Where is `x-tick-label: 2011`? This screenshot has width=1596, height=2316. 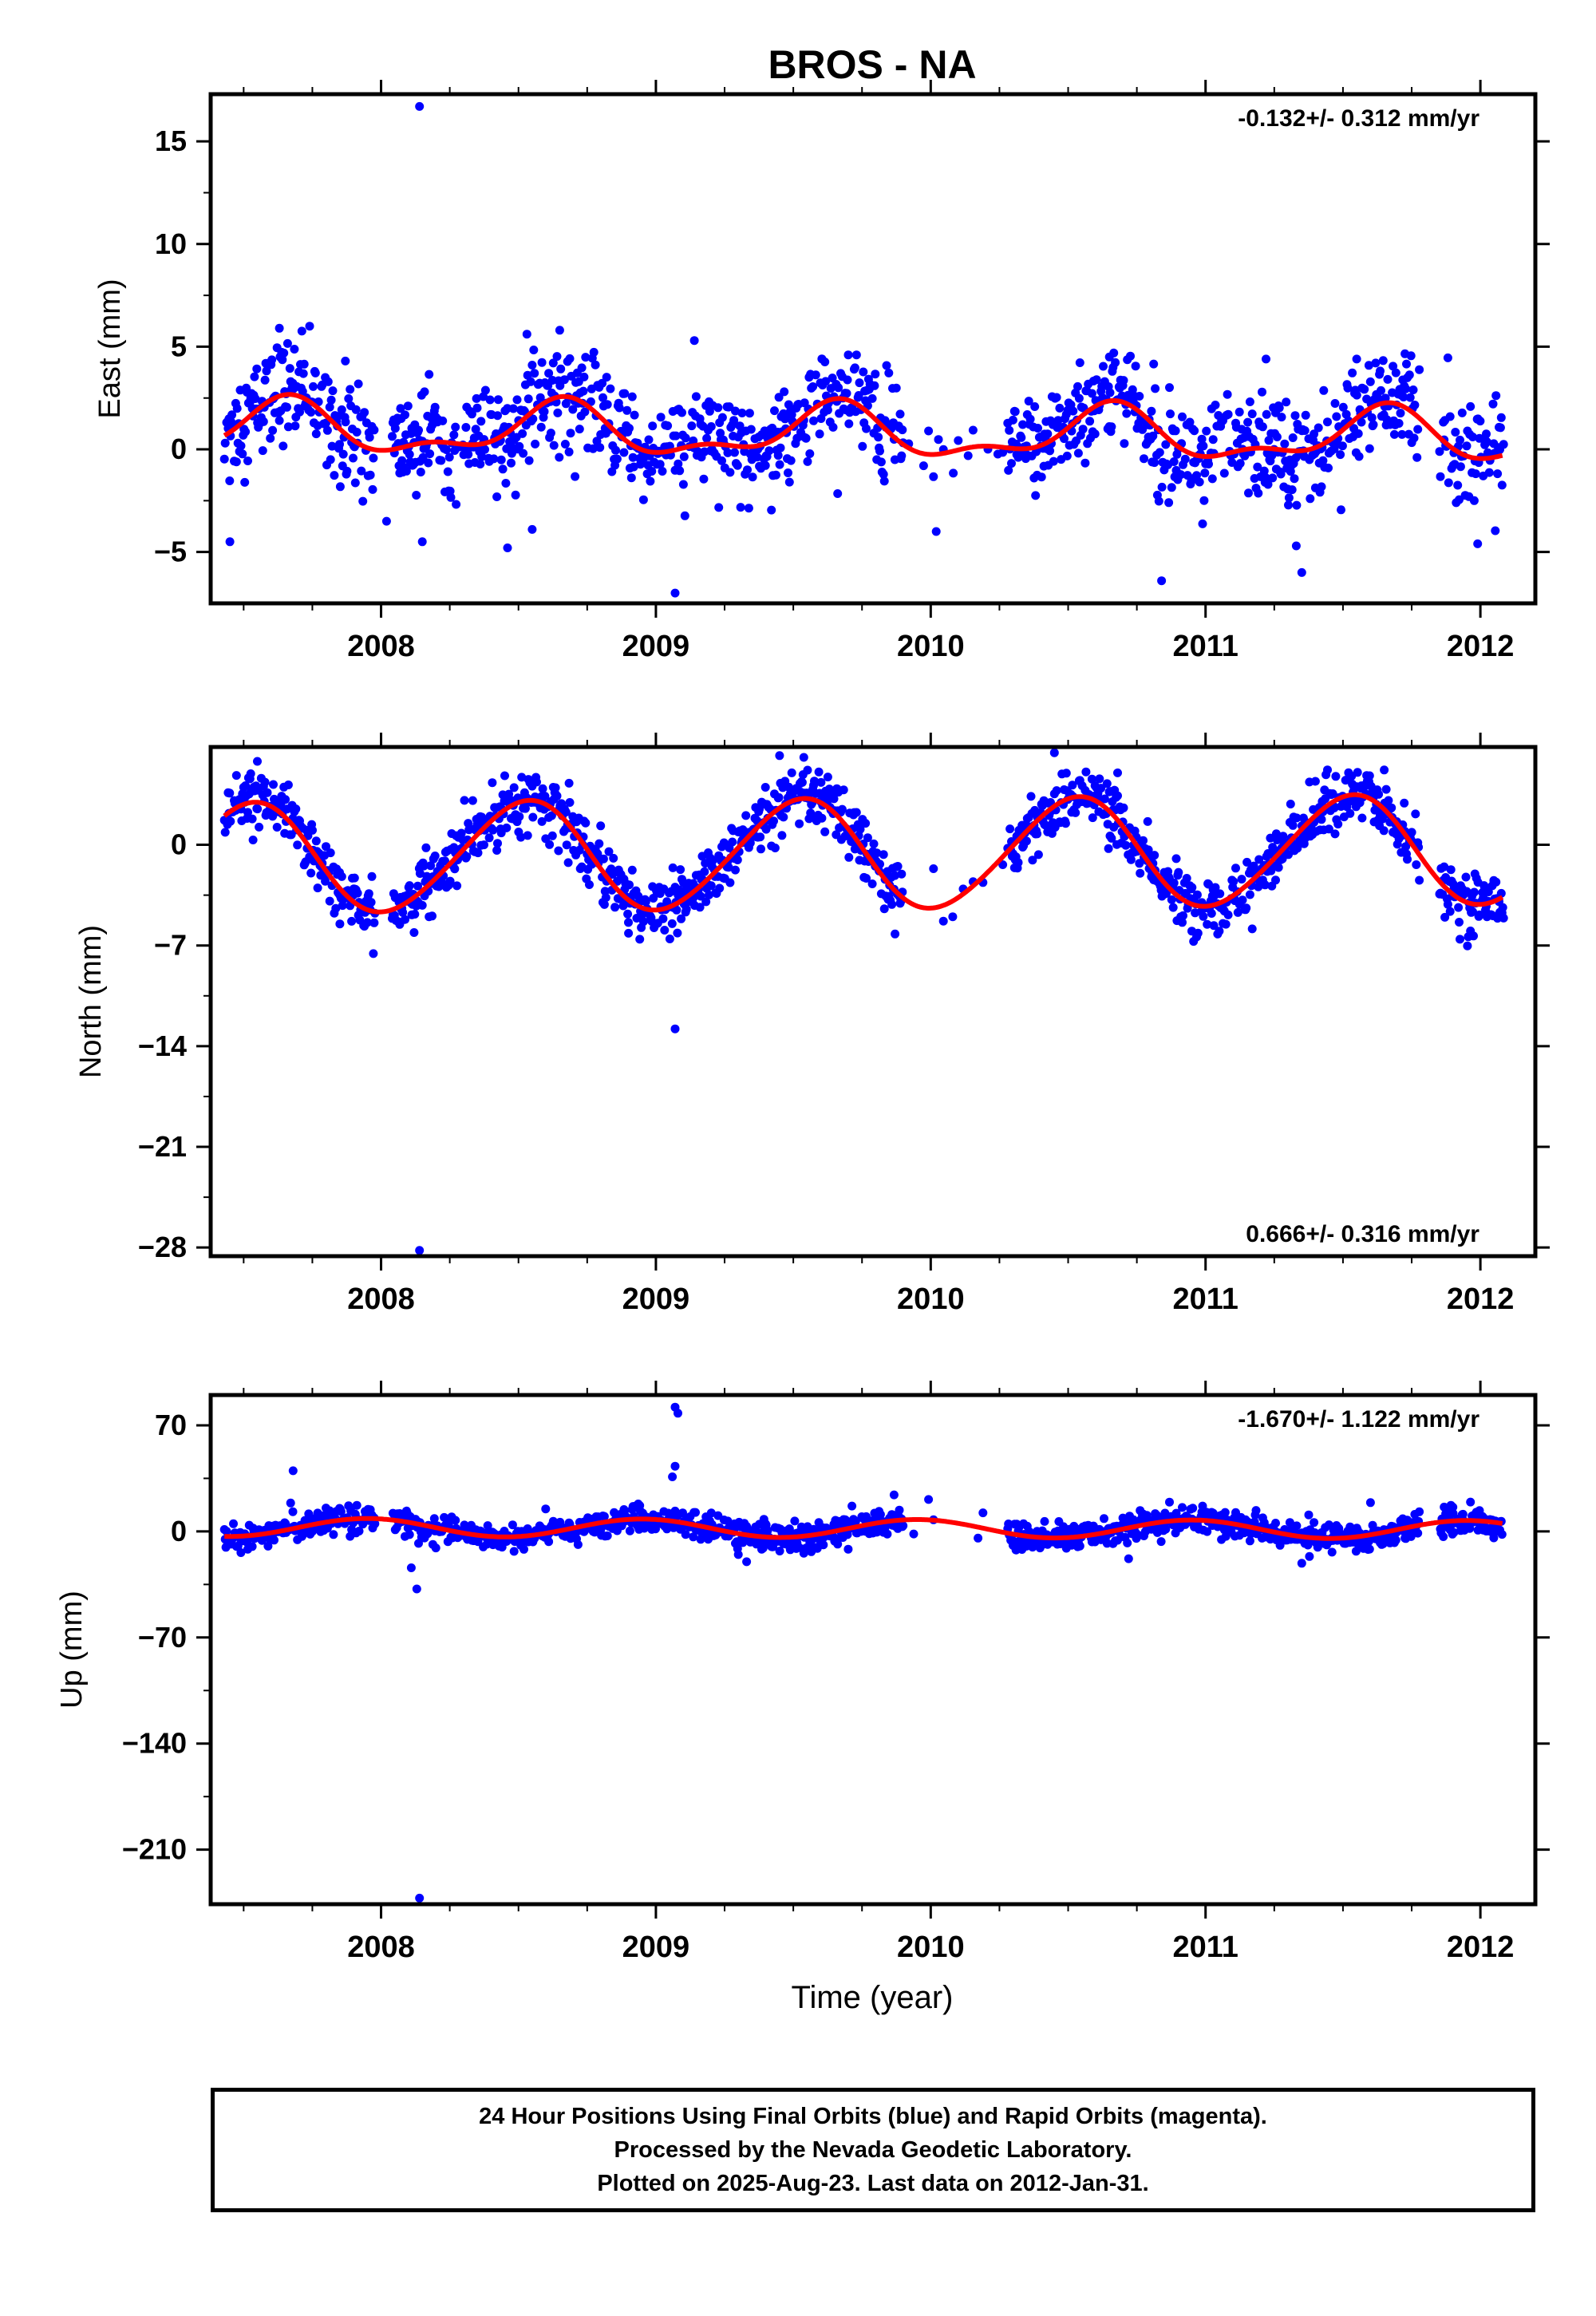 x-tick-label: 2011 is located at coordinates (1205, 1299).